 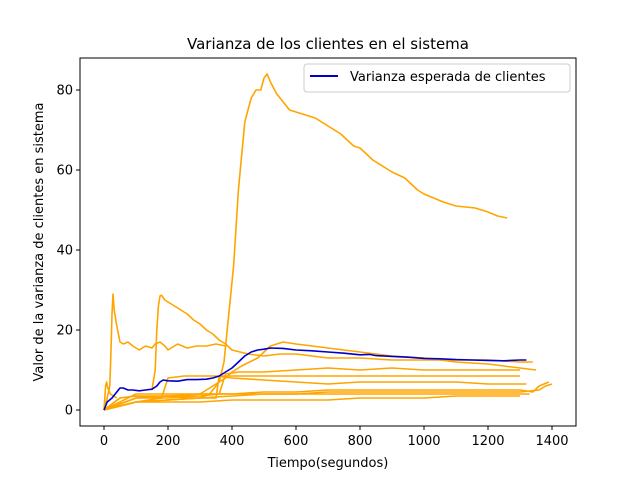 I want to click on y-tick-label: 40, so click(x=64, y=251).